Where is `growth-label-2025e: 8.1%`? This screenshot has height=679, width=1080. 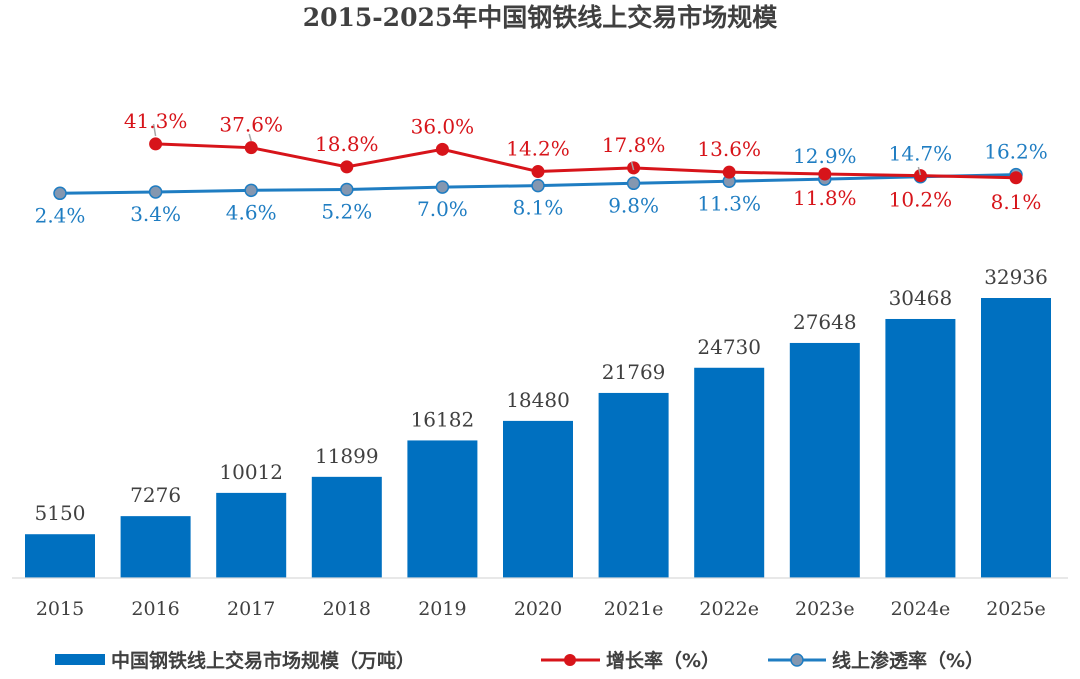
growth-label-2025e: 8.1% is located at coordinates (1016, 202).